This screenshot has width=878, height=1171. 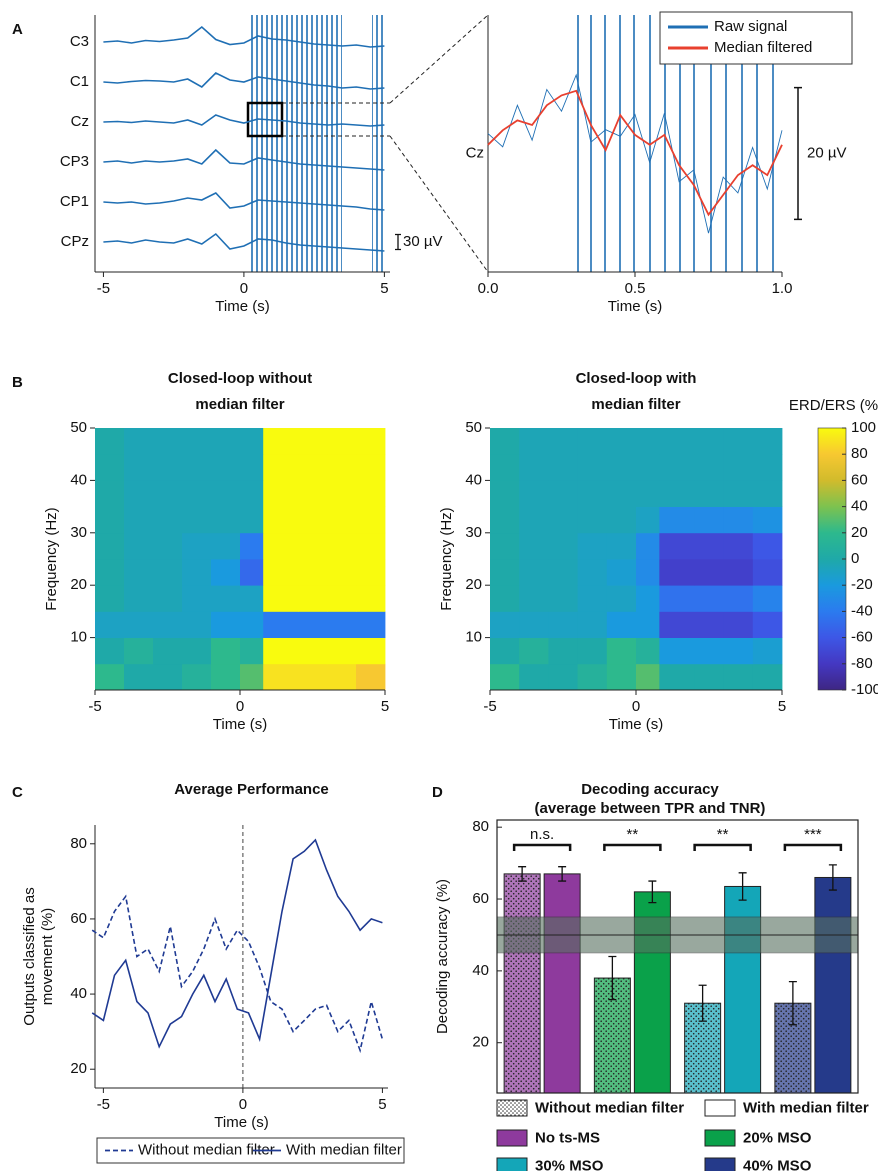 What do you see at coordinates (78, 993) in the screenshot?
I see `y-tick-label: 40` at bounding box center [78, 993].